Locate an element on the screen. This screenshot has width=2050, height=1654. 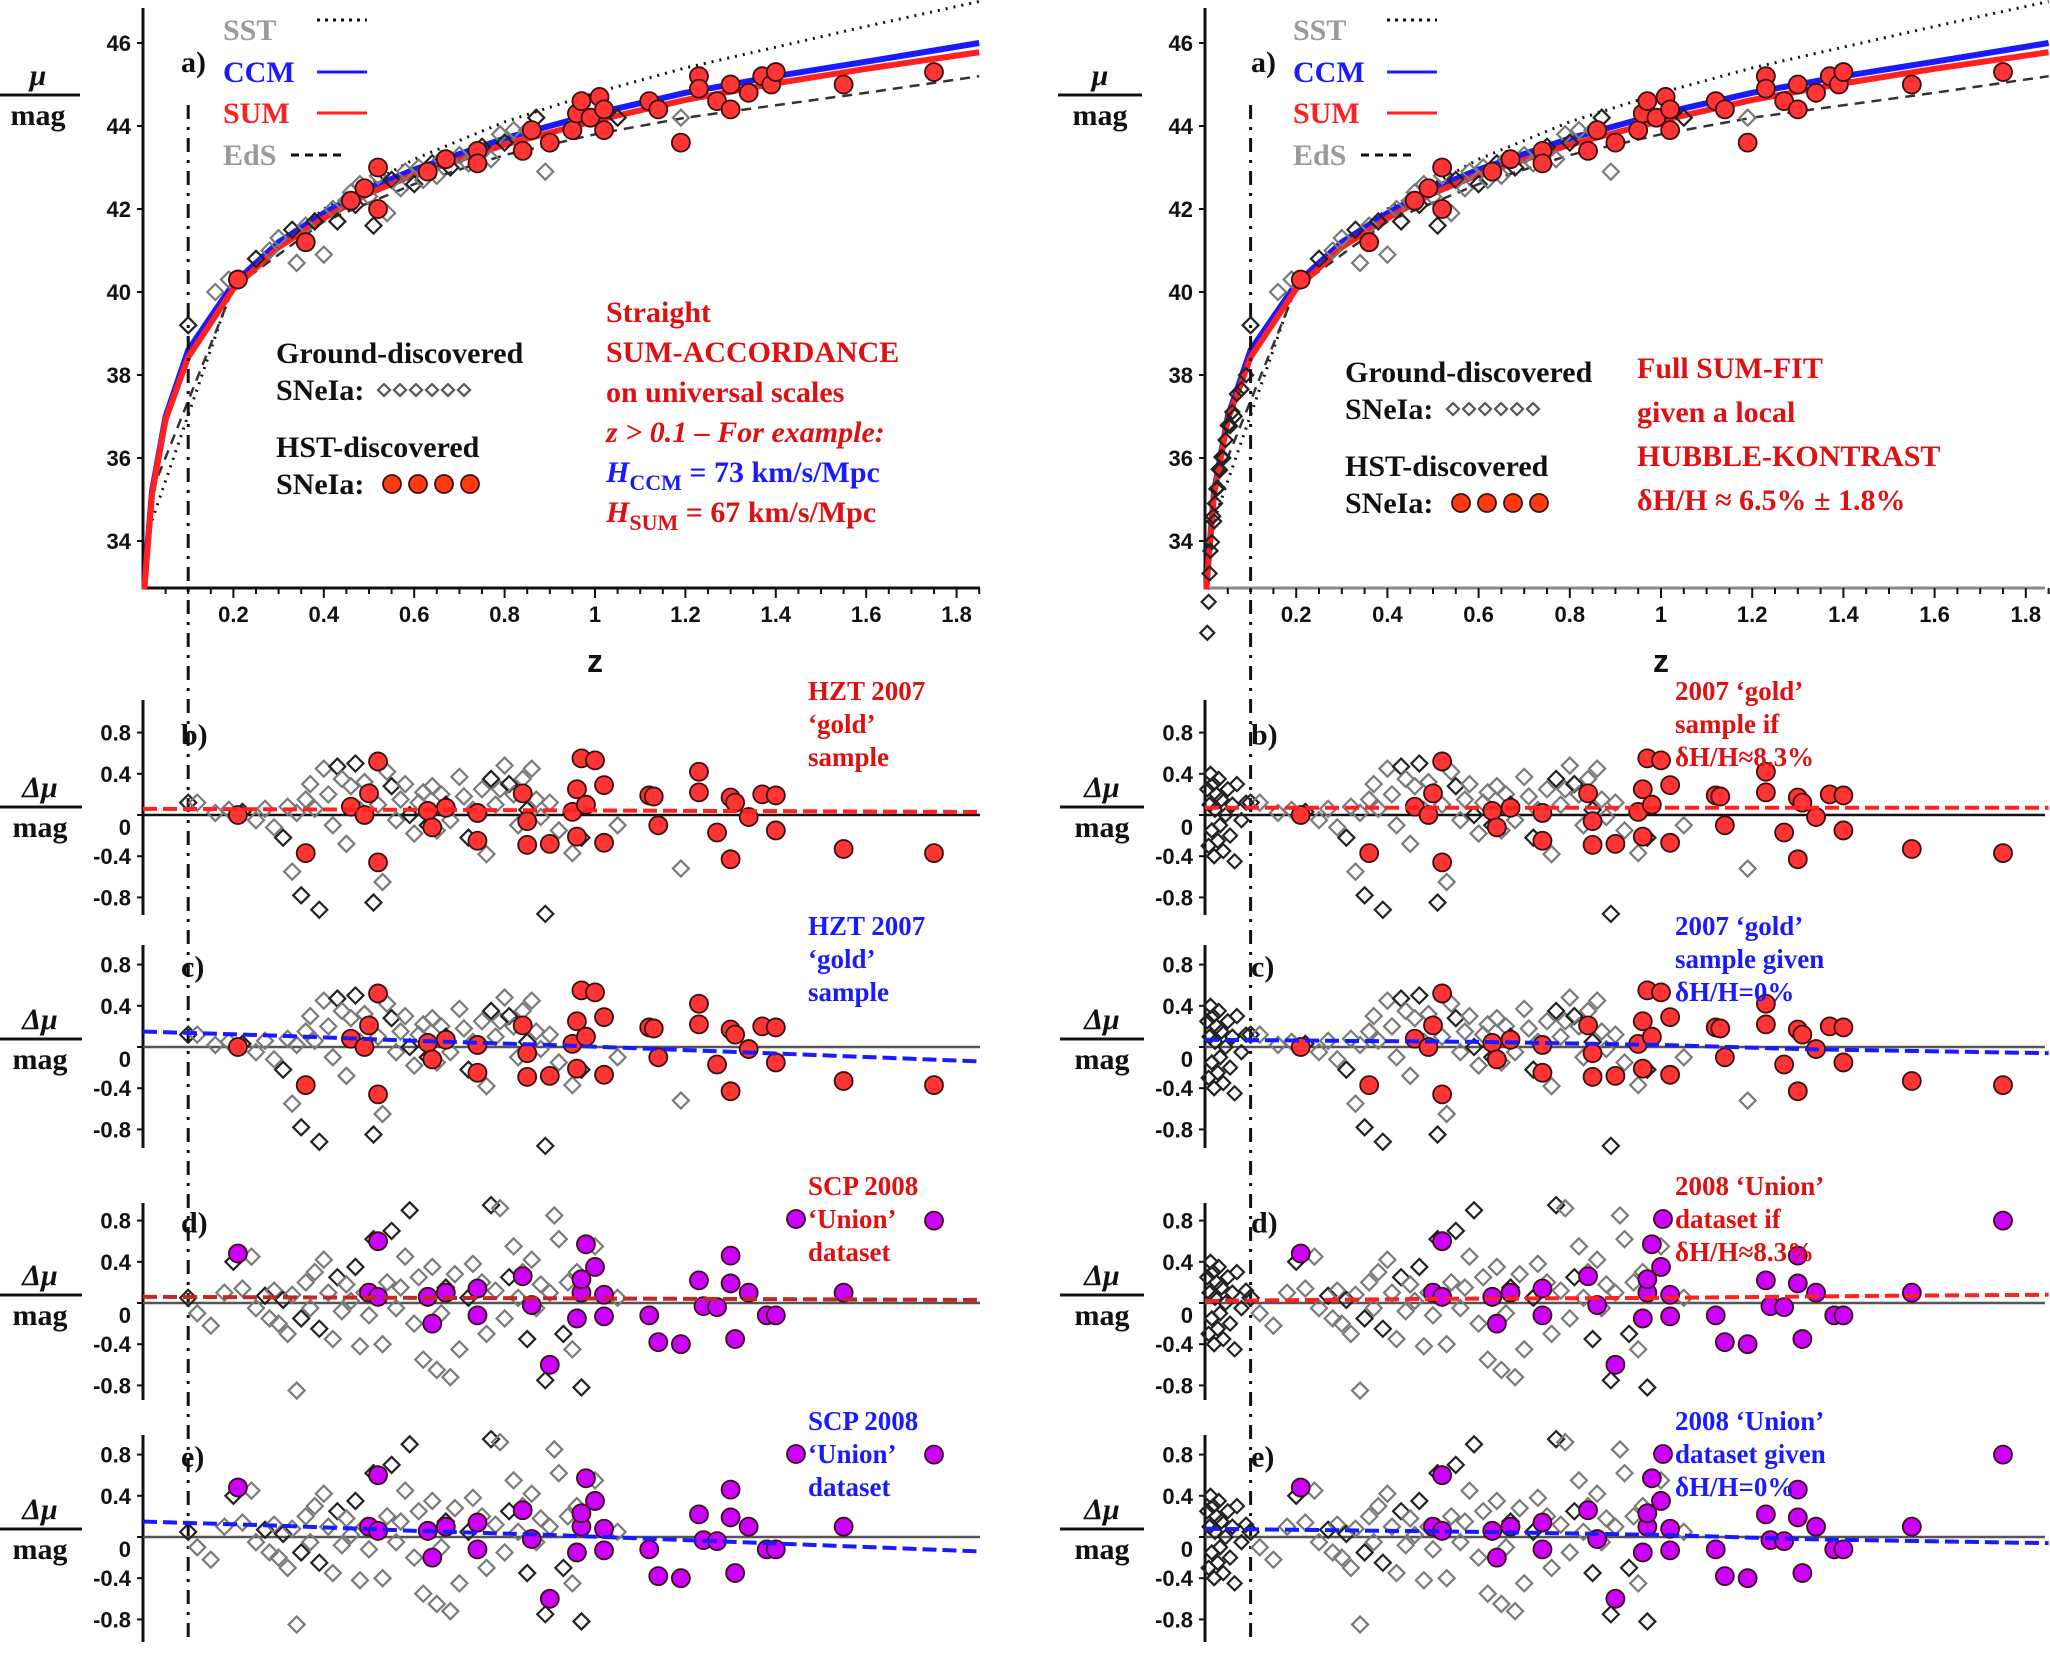
x-tick-label: 1.6 is located at coordinates (866, 614).